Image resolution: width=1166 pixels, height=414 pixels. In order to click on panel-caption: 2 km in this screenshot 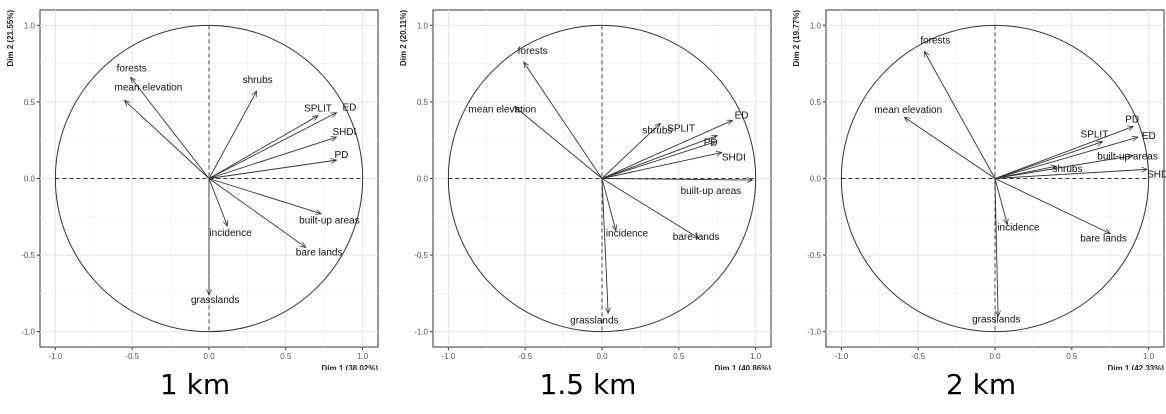, I will do `click(981, 384)`.